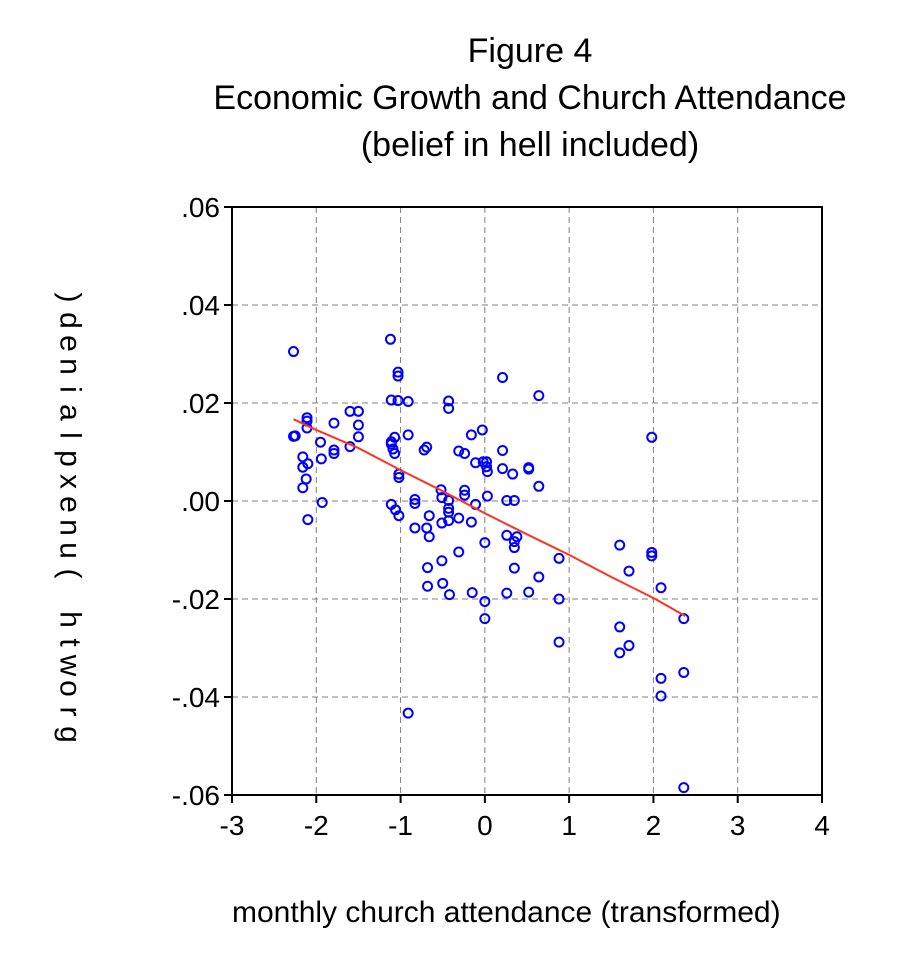 This screenshot has width=922, height=966. What do you see at coordinates (525, 818) in the screenshot?
I see `x-axis-ticks: -3 -2 -1 0 1 2 3 4` at bounding box center [525, 818].